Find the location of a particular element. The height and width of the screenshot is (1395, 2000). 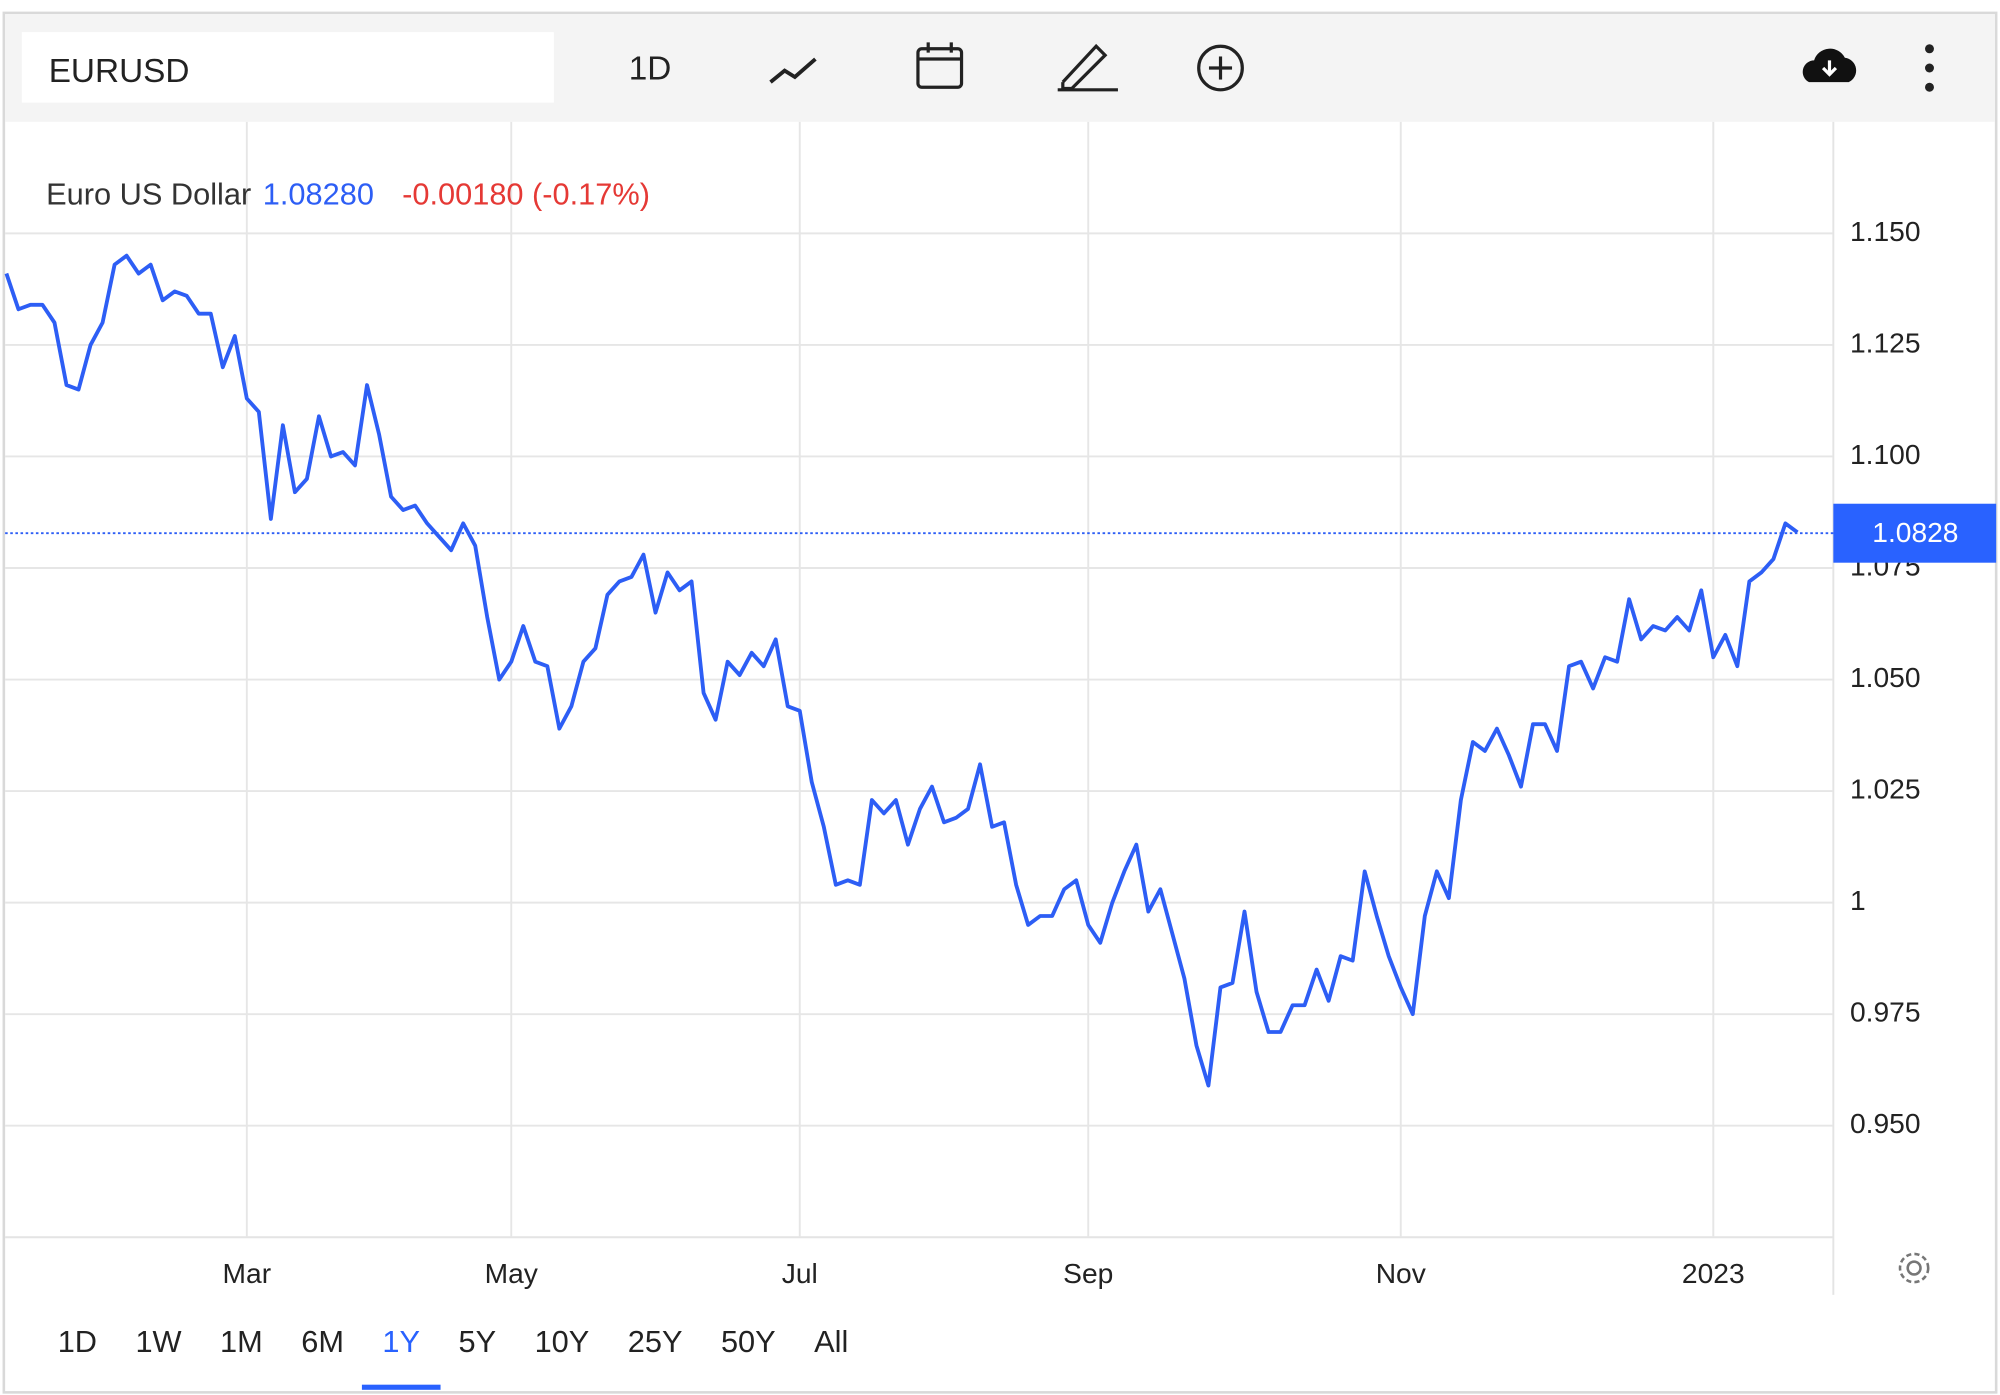

y-tick-label: 1.100 is located at coordinates (1885, 454).